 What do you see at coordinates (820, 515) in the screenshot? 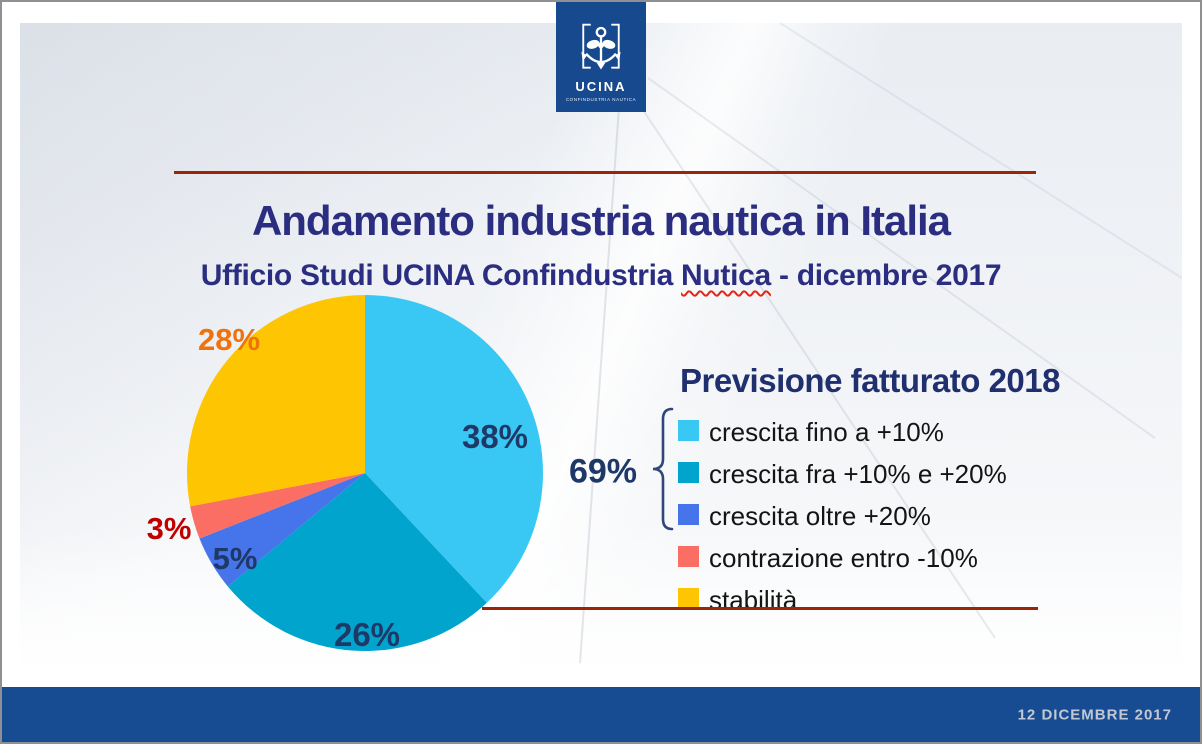
I see `legend-item-label: crescita oltre +20%` at bounding box center [820, 515].